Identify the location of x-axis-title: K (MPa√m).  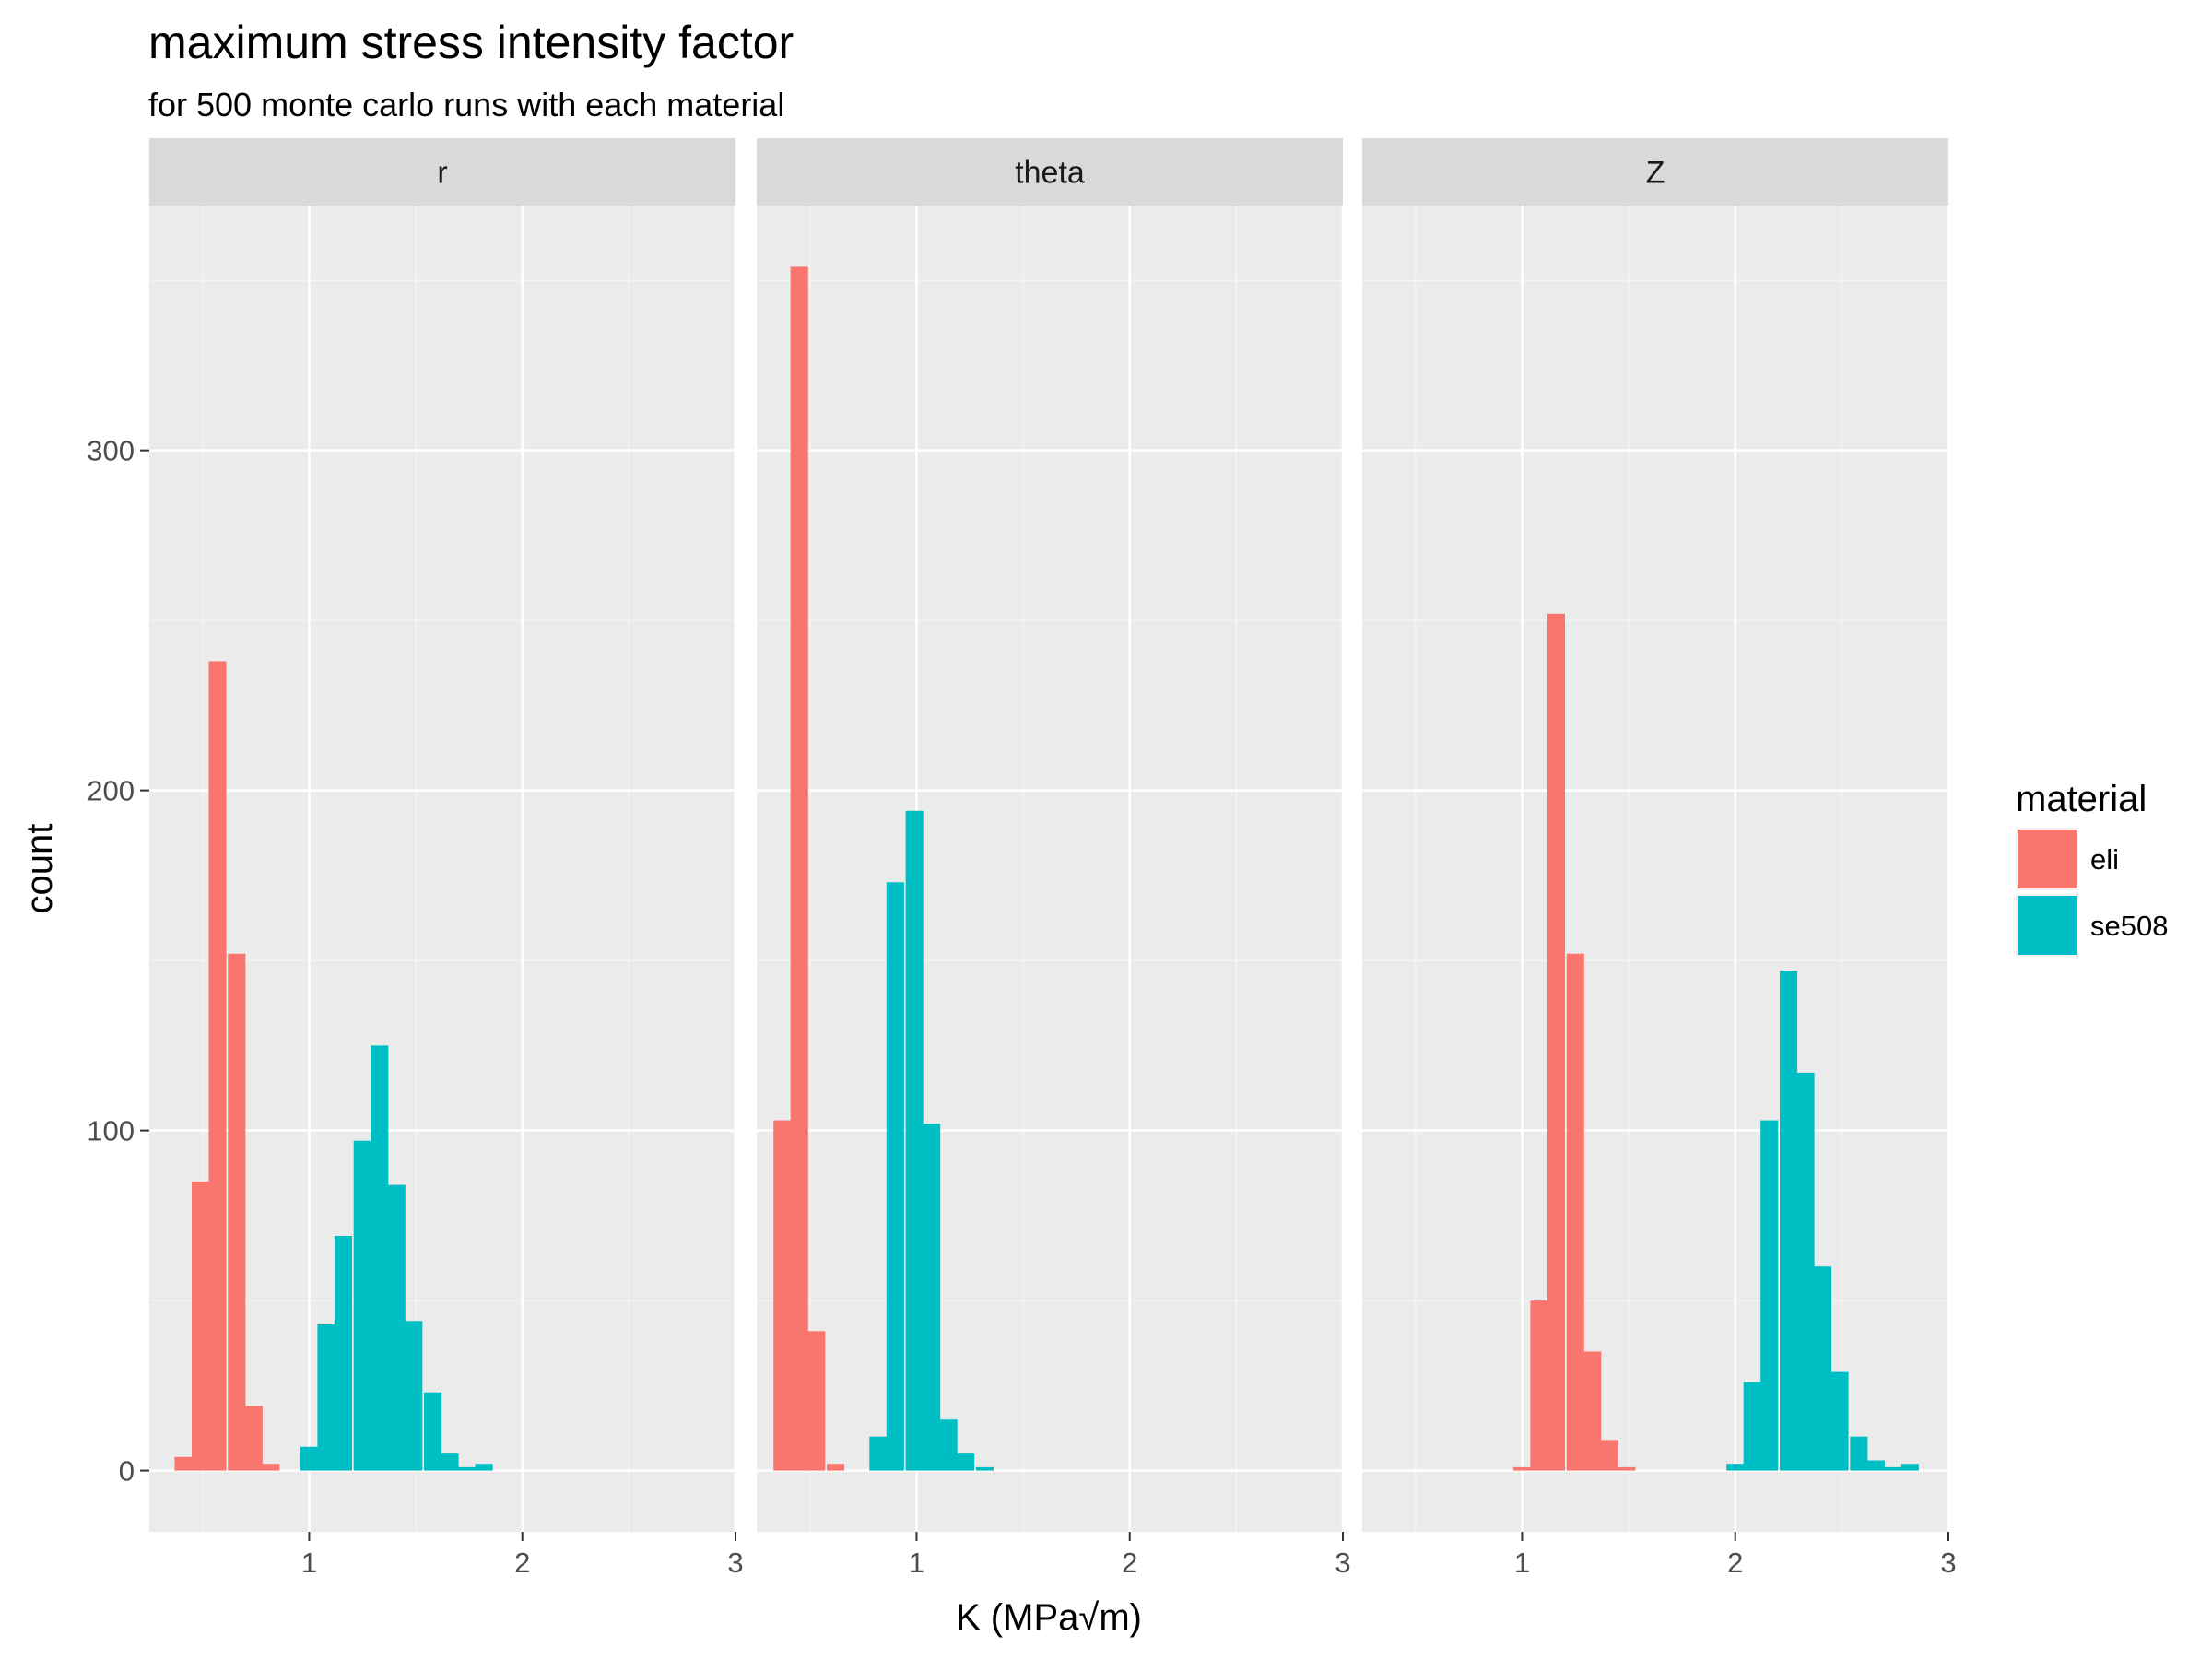
(1049, 1617).